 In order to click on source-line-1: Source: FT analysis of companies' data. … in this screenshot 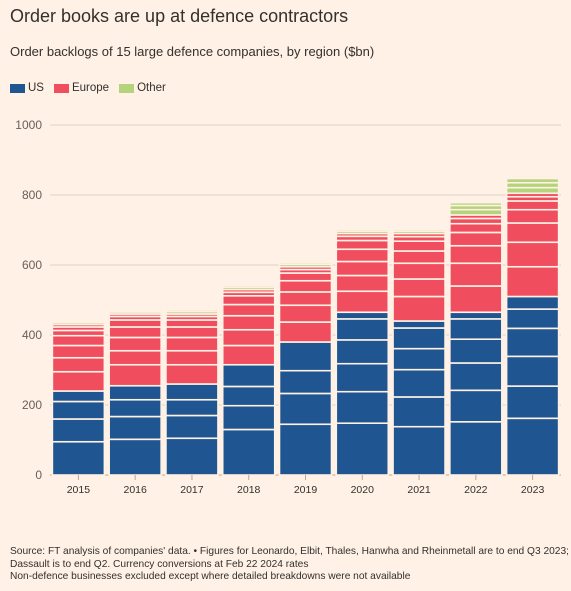, I will do `click(289, 551)`.